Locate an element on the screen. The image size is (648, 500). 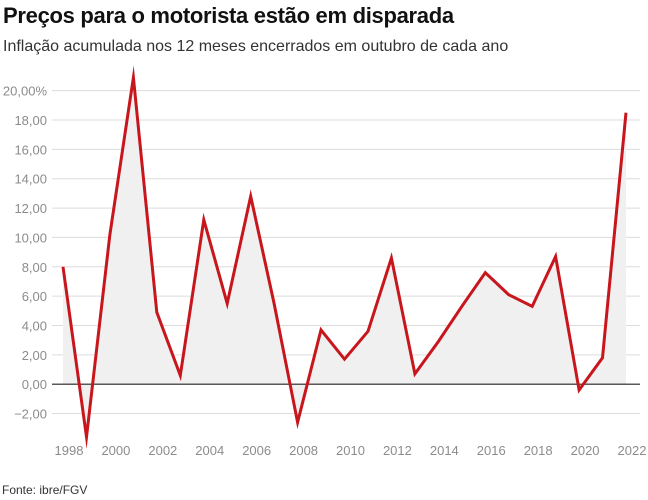
y-tick-label: 2,00 is located at coordinates (34, 355).